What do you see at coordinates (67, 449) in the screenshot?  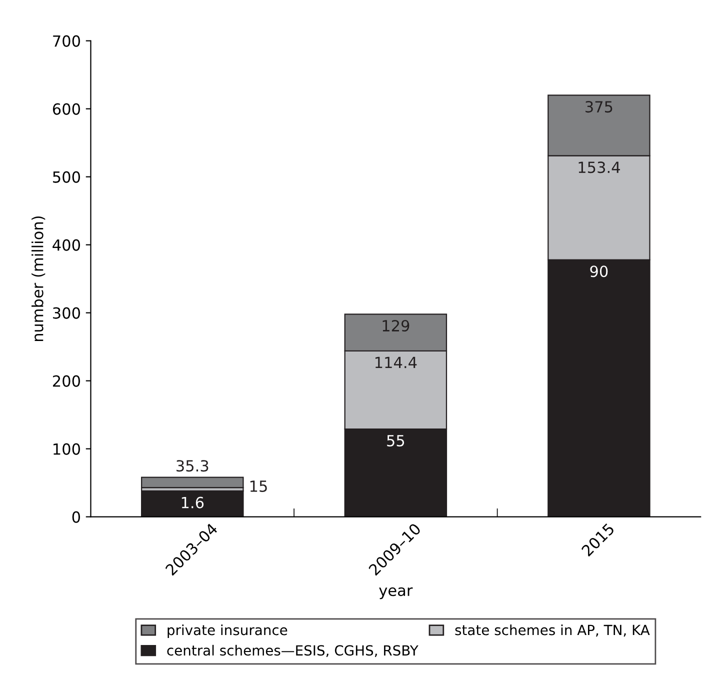 I see `y-tick-label: 100` at bounding box center [67, 449].